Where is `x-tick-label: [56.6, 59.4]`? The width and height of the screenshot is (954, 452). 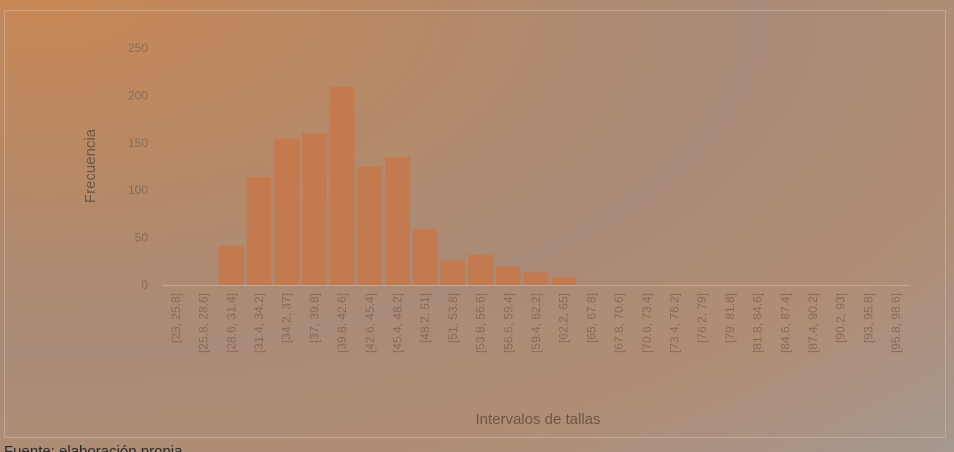 x-tick-label: [56.6, 59.4] is located at coordinates (508, 323).